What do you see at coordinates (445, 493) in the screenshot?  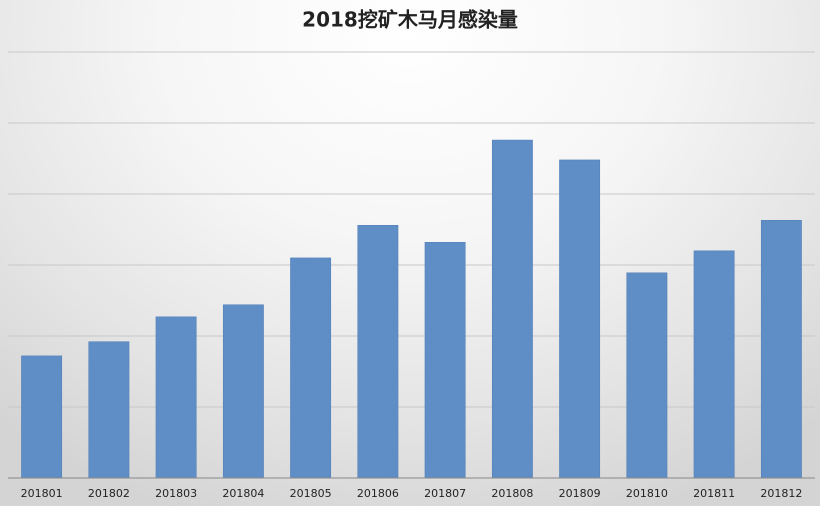 I see `x-tick-label: 201807` at bounding box center [445, 493].